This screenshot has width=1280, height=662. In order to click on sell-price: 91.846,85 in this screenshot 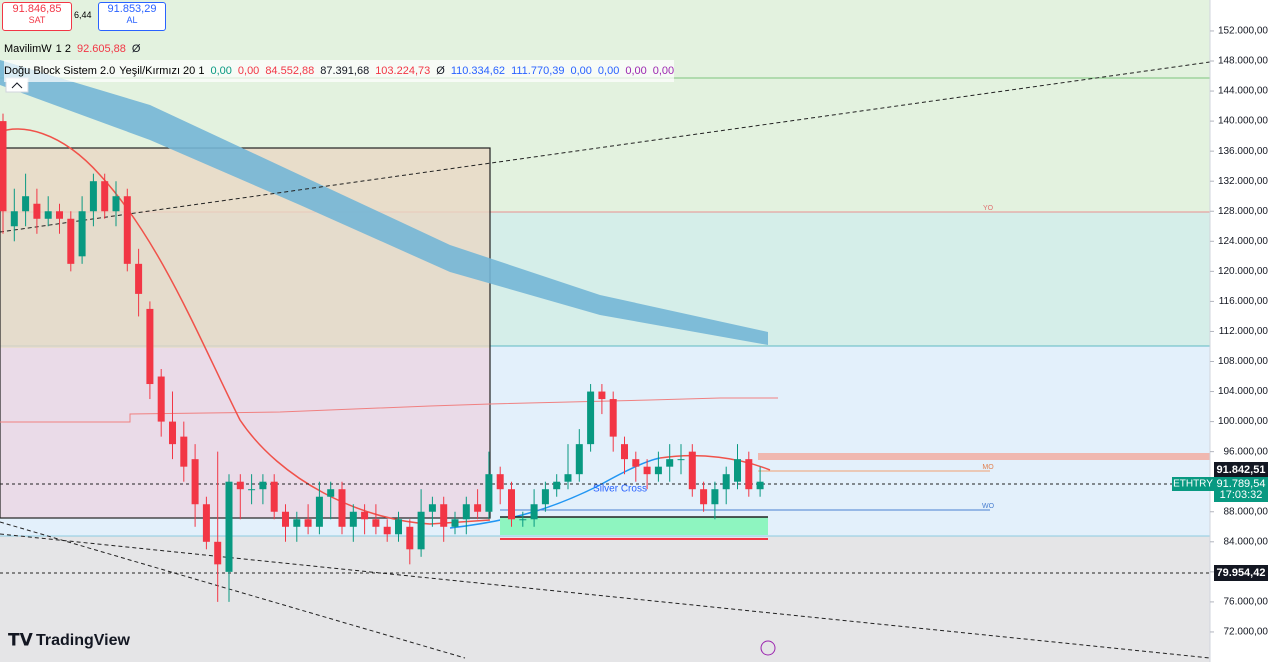, I will do `click(37, 9)`.